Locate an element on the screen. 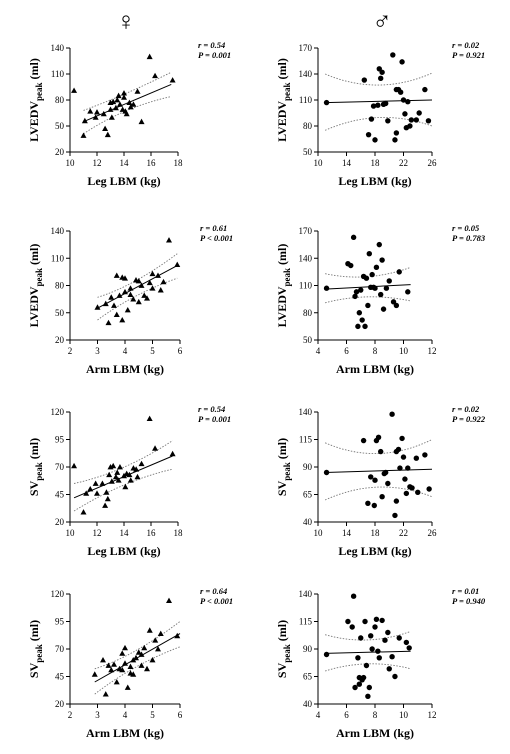 The image size is (510, 754). y-axis-title-unit: (ml) is located at coordinates (34, 256).